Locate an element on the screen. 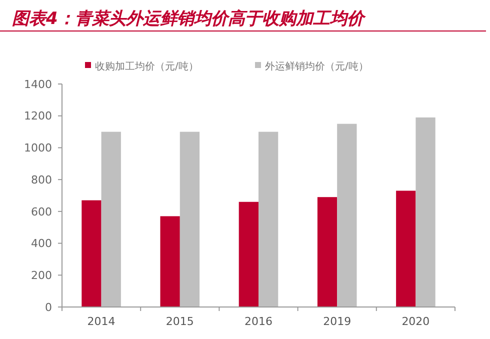 The height and width of the screenshot is (339, 490). x-tick-label: 2014 is located at coordinates (101, 321).